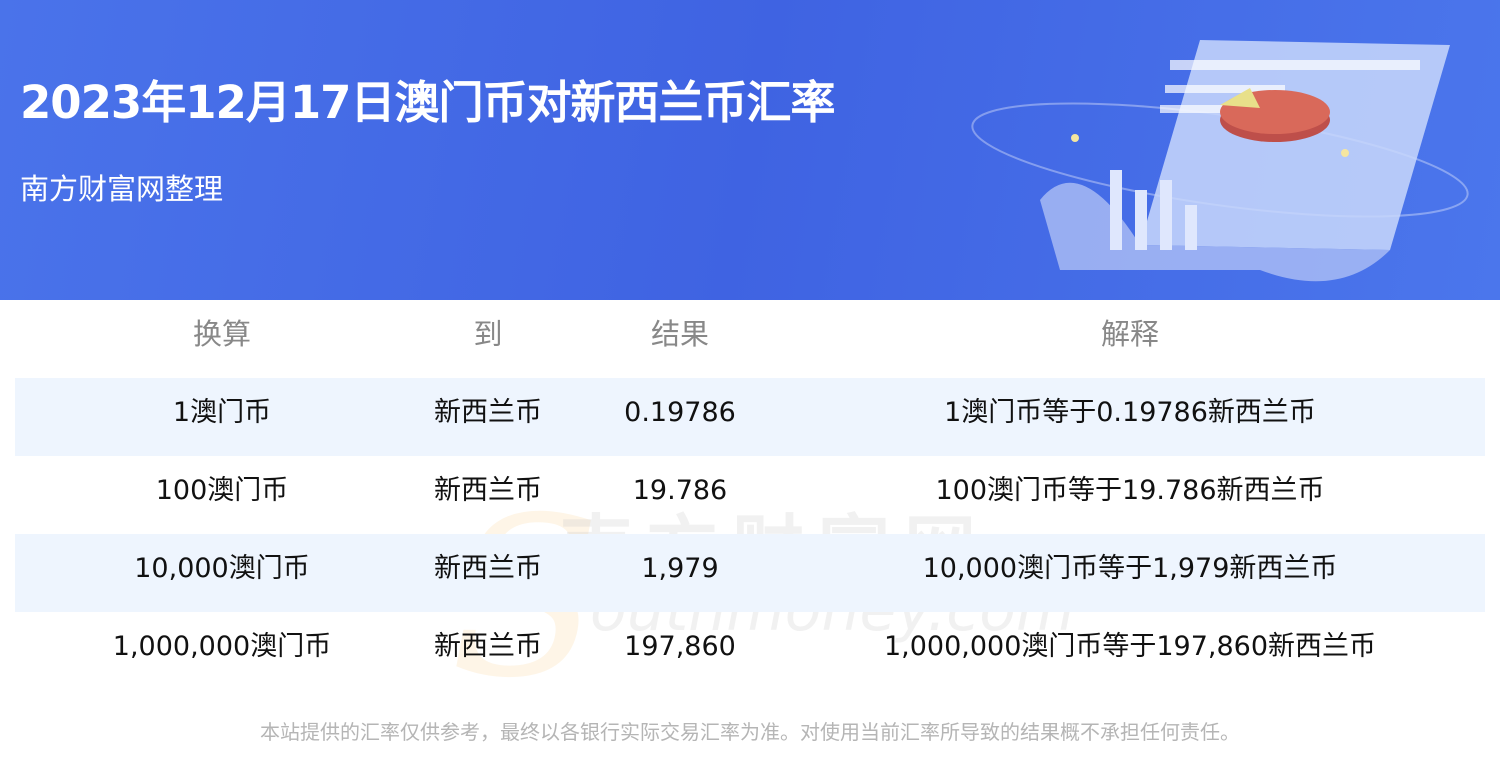 The width and height of the screenshot is (1500, 776). I want to click on cell-result: 197,860, so click(680, 646).